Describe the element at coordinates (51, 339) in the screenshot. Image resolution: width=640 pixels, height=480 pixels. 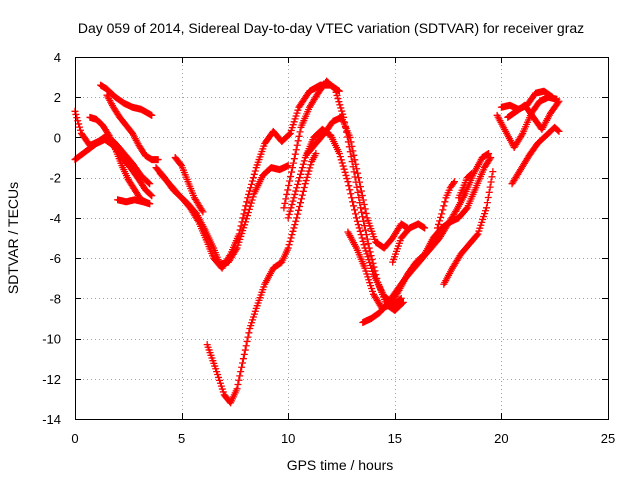
I see `y-tick-label: -10` at that location.